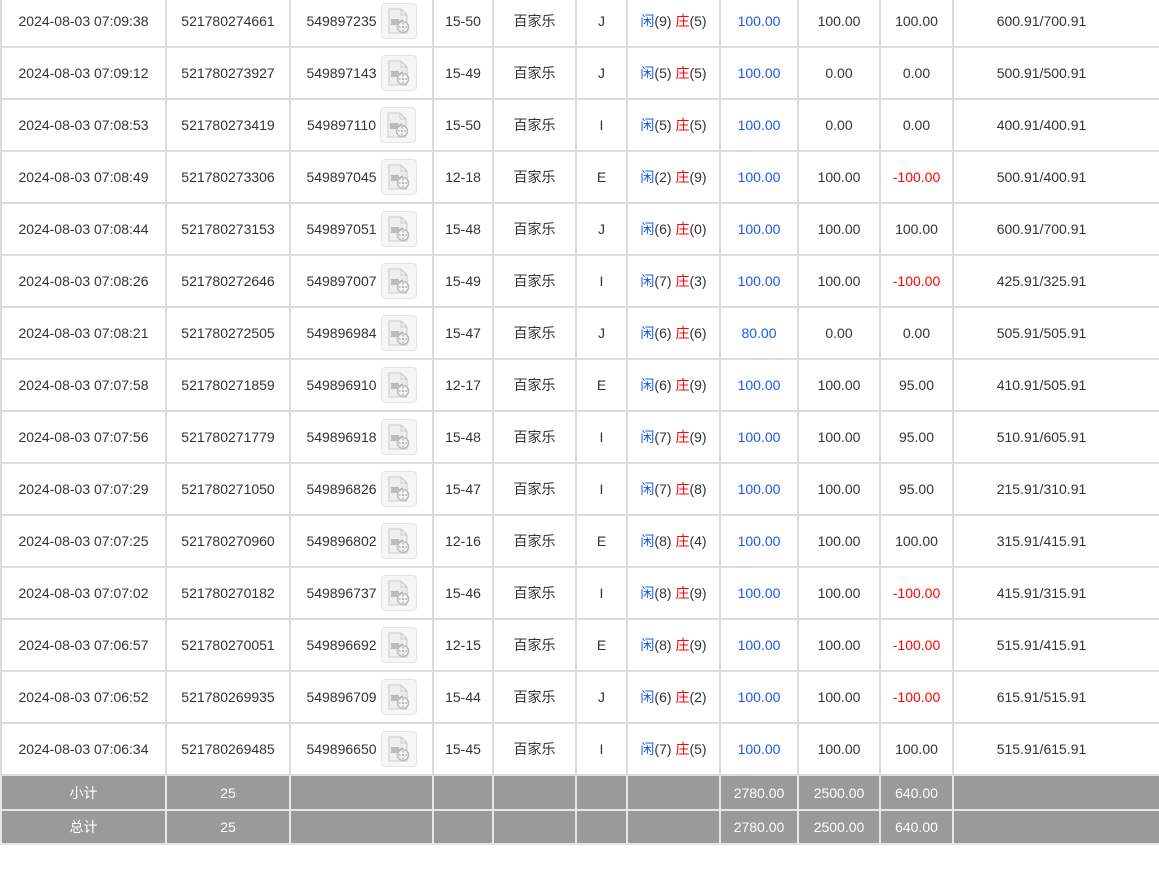 This screenshot has height=879, width=1159. Describe the element at coordinates (663, 229) in the screenshot. I see `player-score: (6)` at that location.